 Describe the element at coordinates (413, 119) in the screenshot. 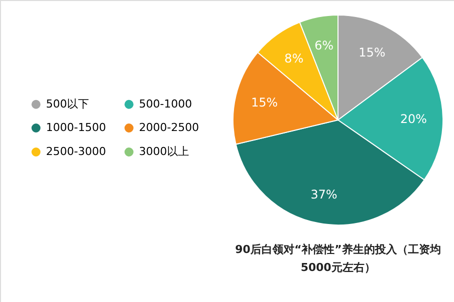

I see `data-label: 20%` at that location.